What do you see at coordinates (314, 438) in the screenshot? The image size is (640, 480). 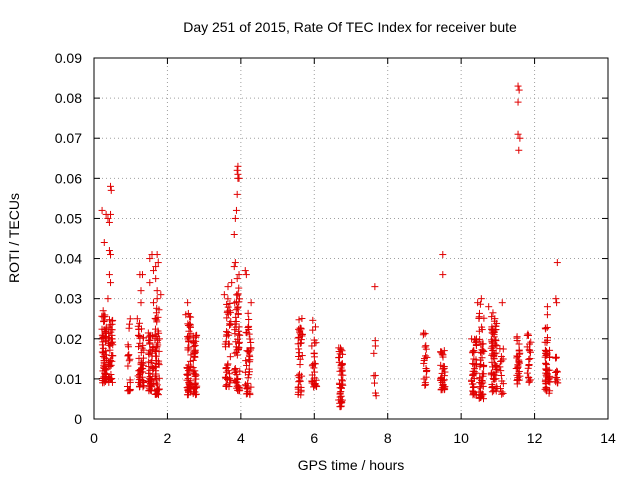 I see `x-tick-label: 6` at bounding box center [314, 438].